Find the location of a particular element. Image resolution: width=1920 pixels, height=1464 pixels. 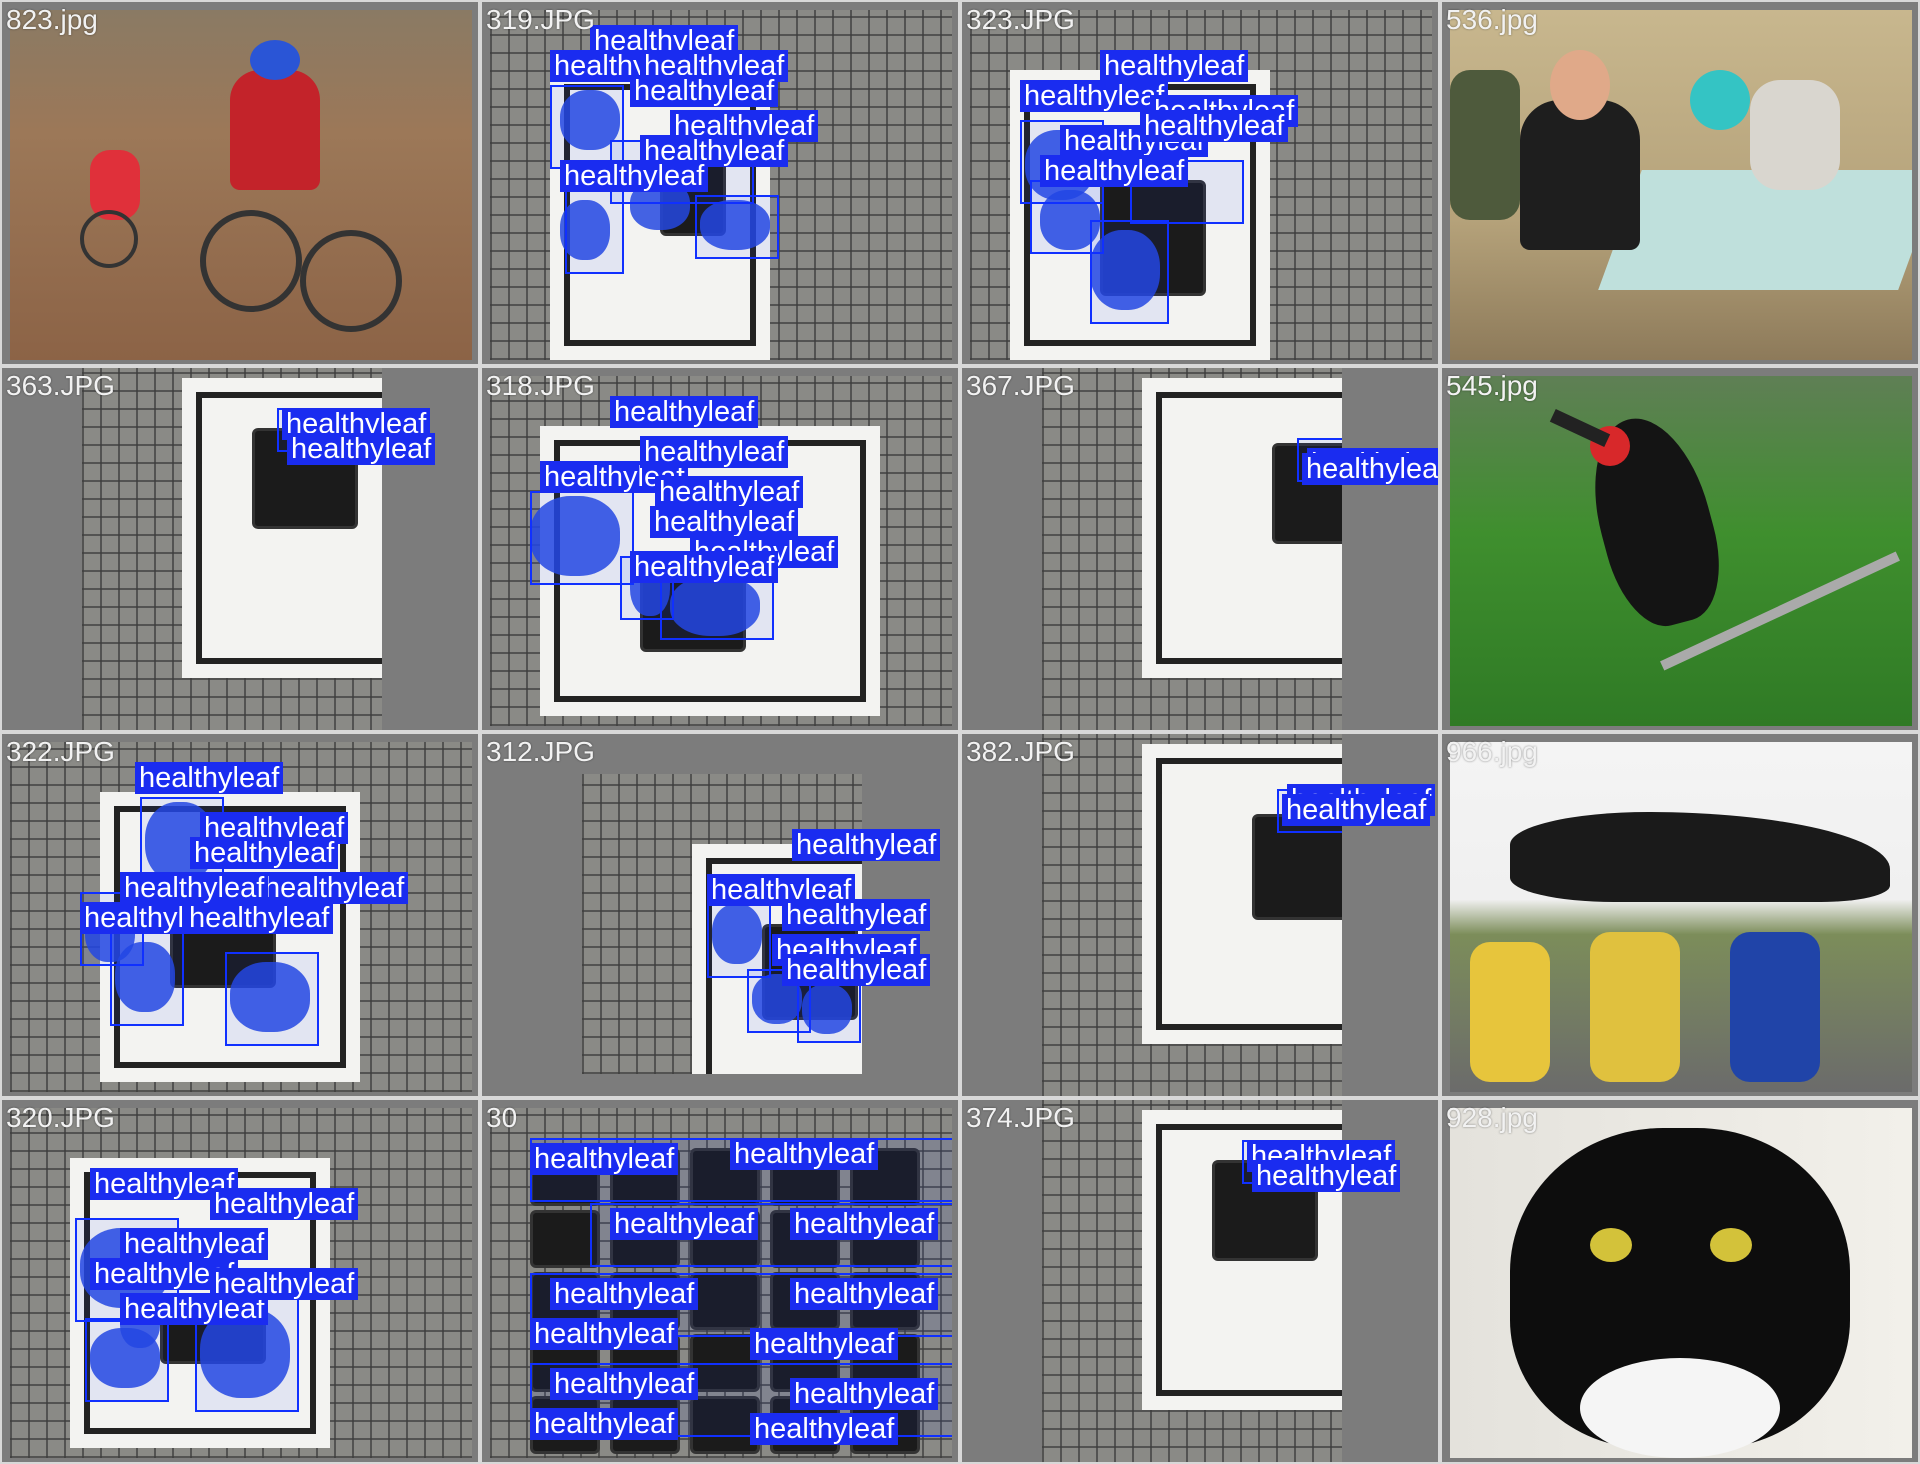

image-tile: 545.jpg is located at coordinates (1680, 549).